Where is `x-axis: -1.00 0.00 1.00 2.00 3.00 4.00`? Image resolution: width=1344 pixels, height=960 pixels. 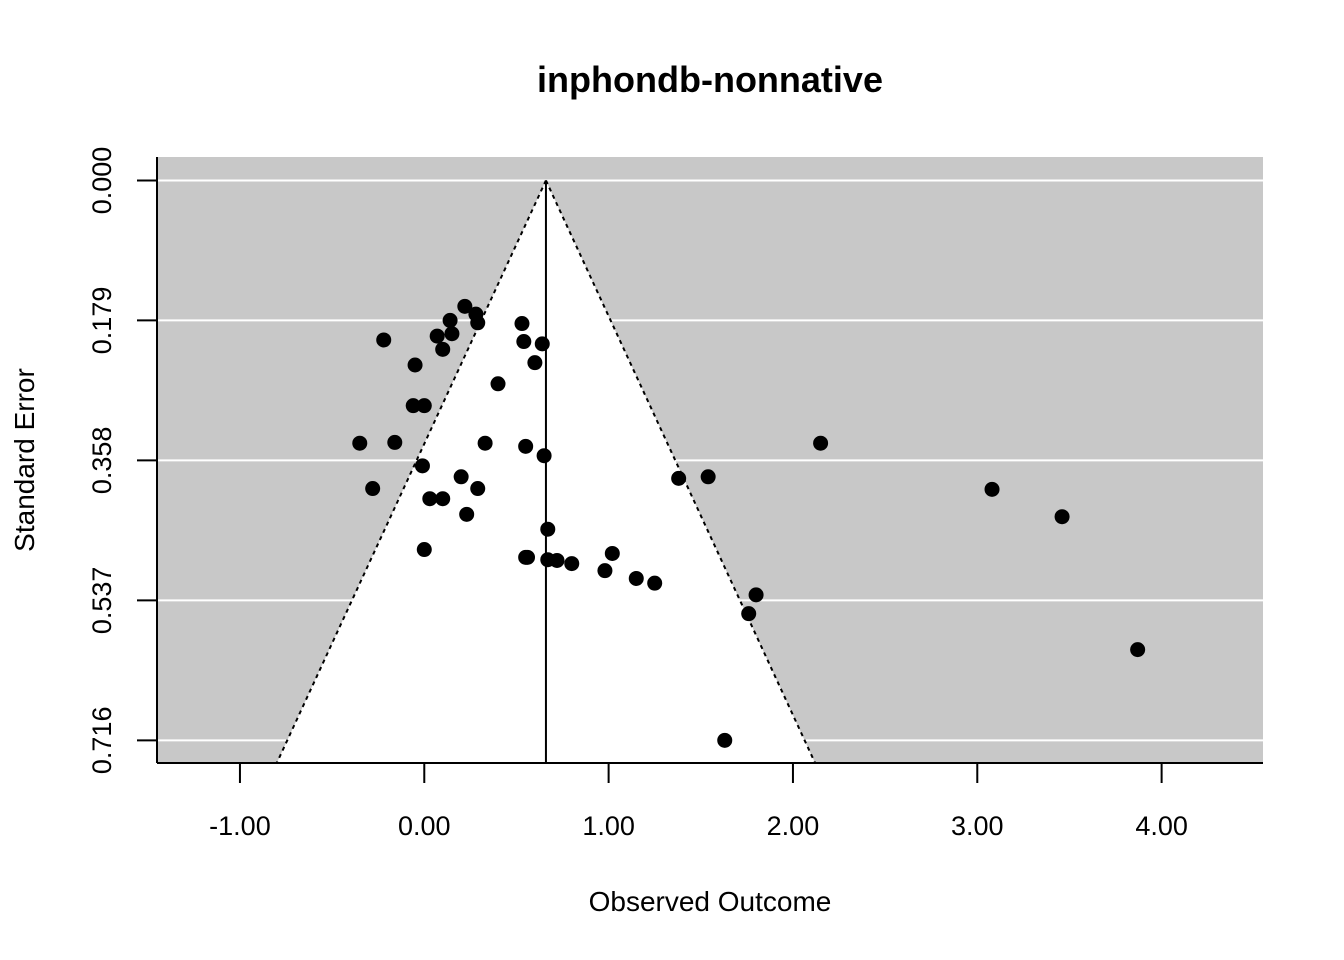
x-axis: -1.00 0.00 1.00 2.00 3.00 4.00 is located at coordinates (710, 801).